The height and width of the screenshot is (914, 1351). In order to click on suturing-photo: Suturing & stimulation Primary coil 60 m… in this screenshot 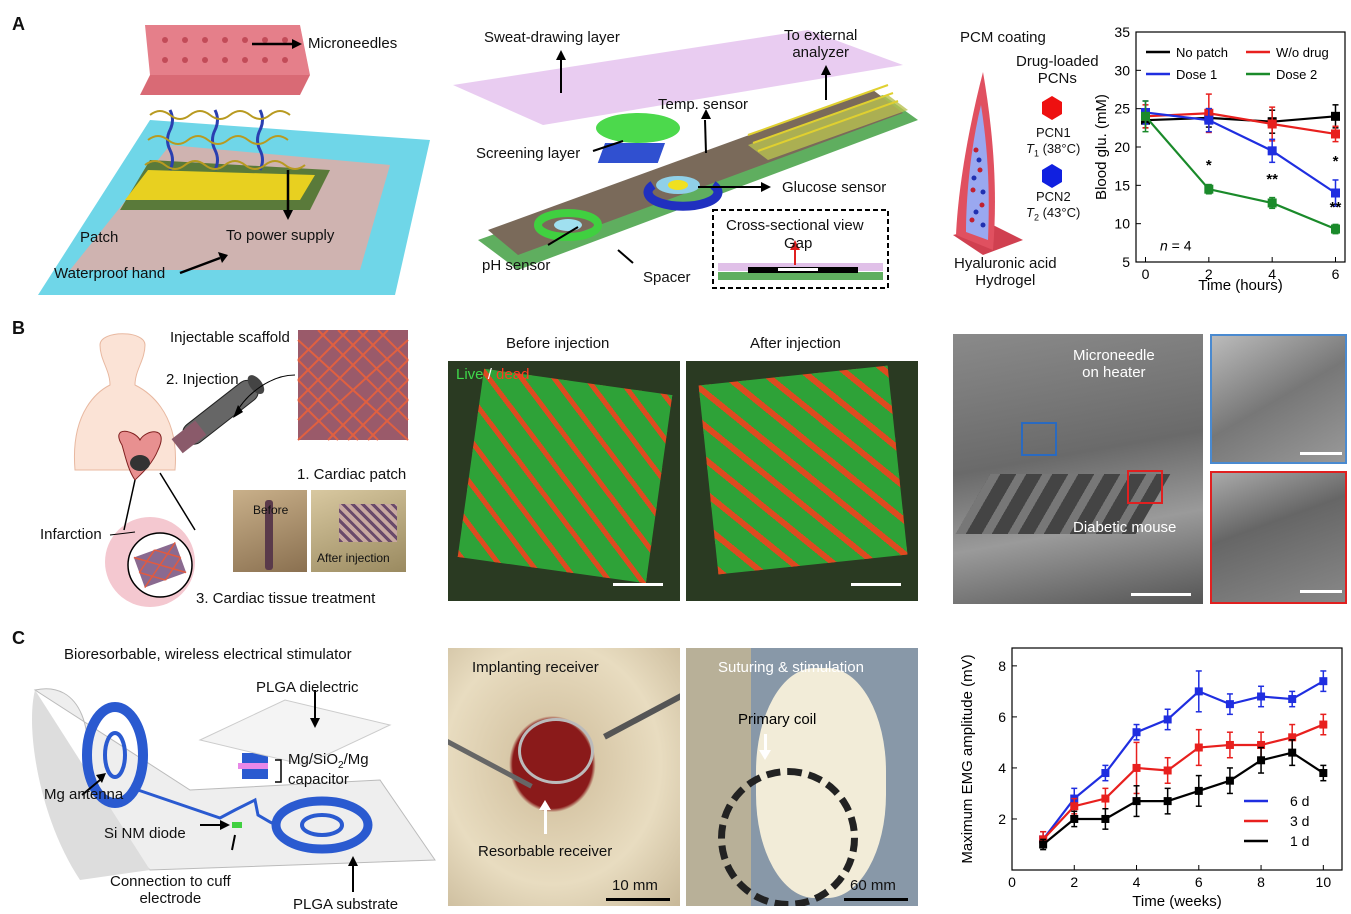, I will do `click(802, 777)`.